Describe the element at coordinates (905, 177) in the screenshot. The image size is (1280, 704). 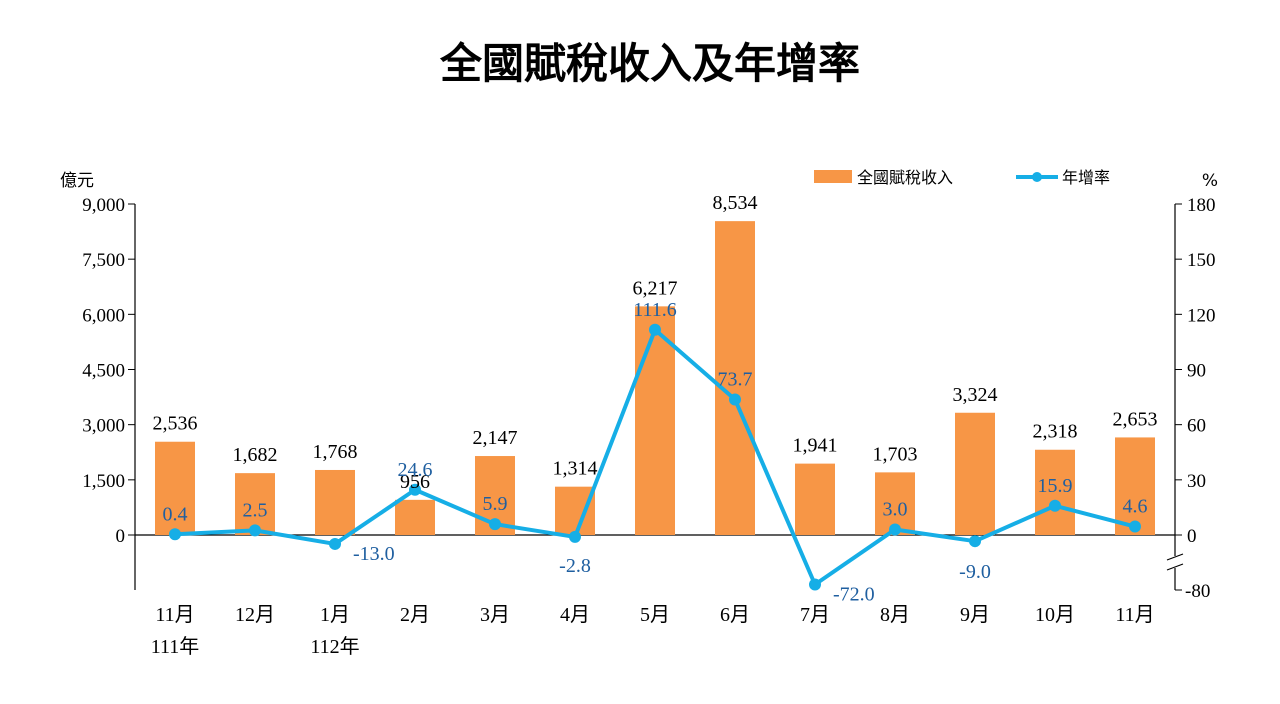
I see `legend-label-revenue: 全國賦稅收入` at that location.